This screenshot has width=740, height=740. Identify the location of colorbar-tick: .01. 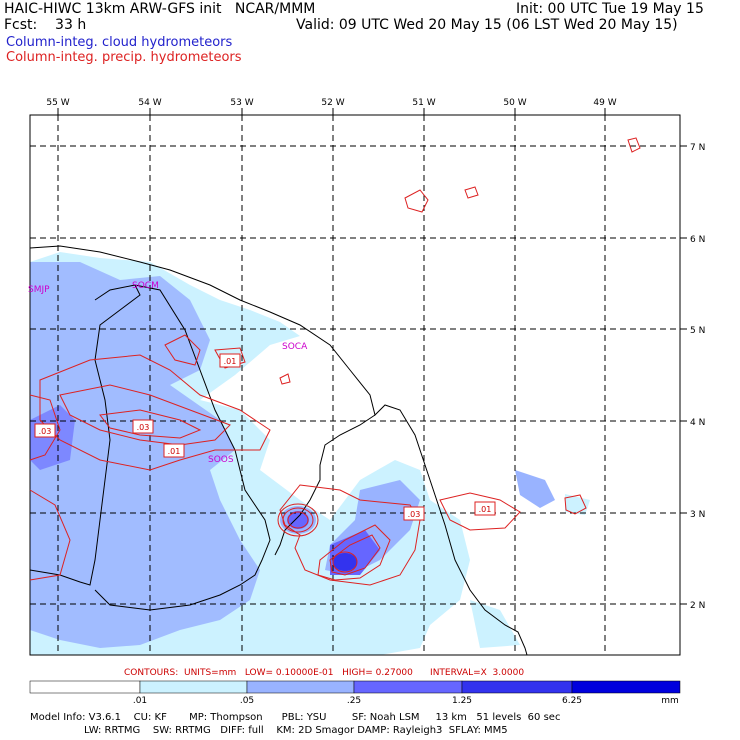
(140, 701).